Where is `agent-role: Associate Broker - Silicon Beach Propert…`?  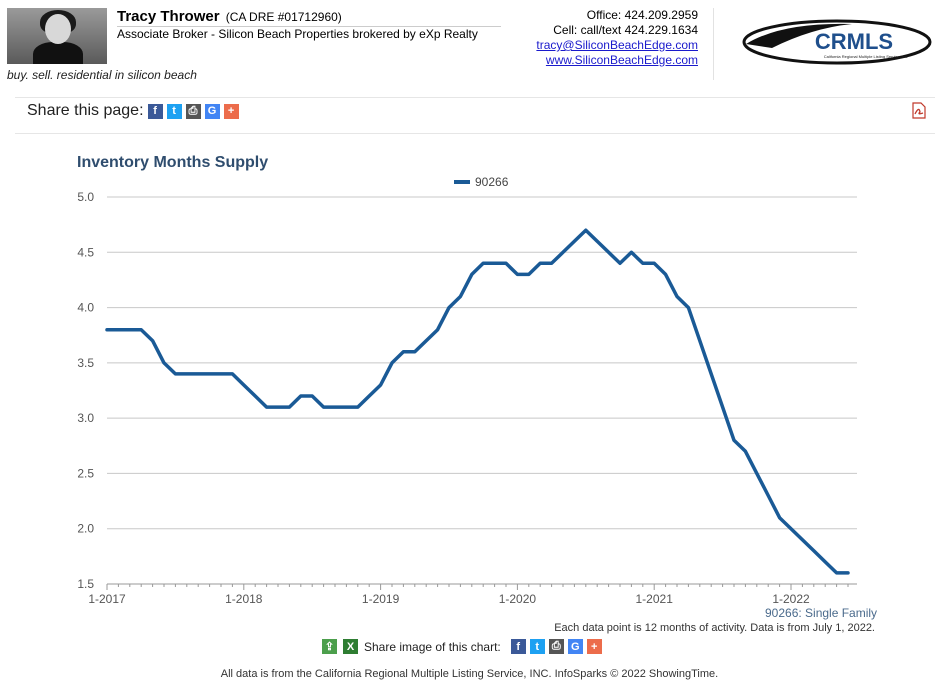 agent-role: Associate Broker - Silicon Beach Propert… is located at coordinates (297, 34).